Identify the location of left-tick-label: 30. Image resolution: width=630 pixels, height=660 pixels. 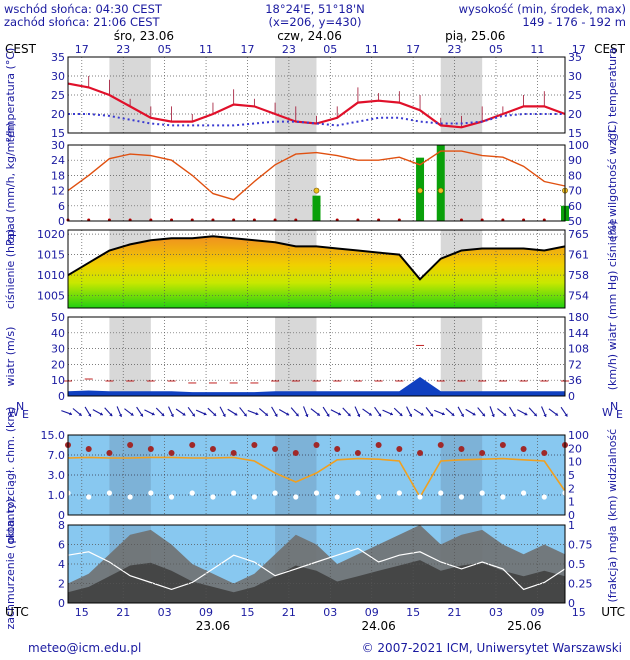
(58, 145).